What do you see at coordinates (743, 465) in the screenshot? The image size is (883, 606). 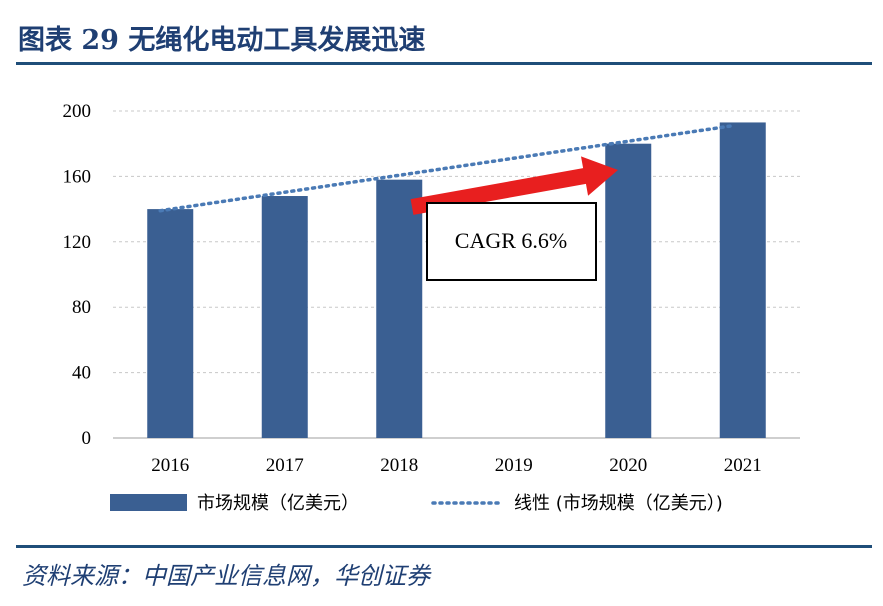 I see `x-tick-label: 2021` at bounding box center [743, 465].